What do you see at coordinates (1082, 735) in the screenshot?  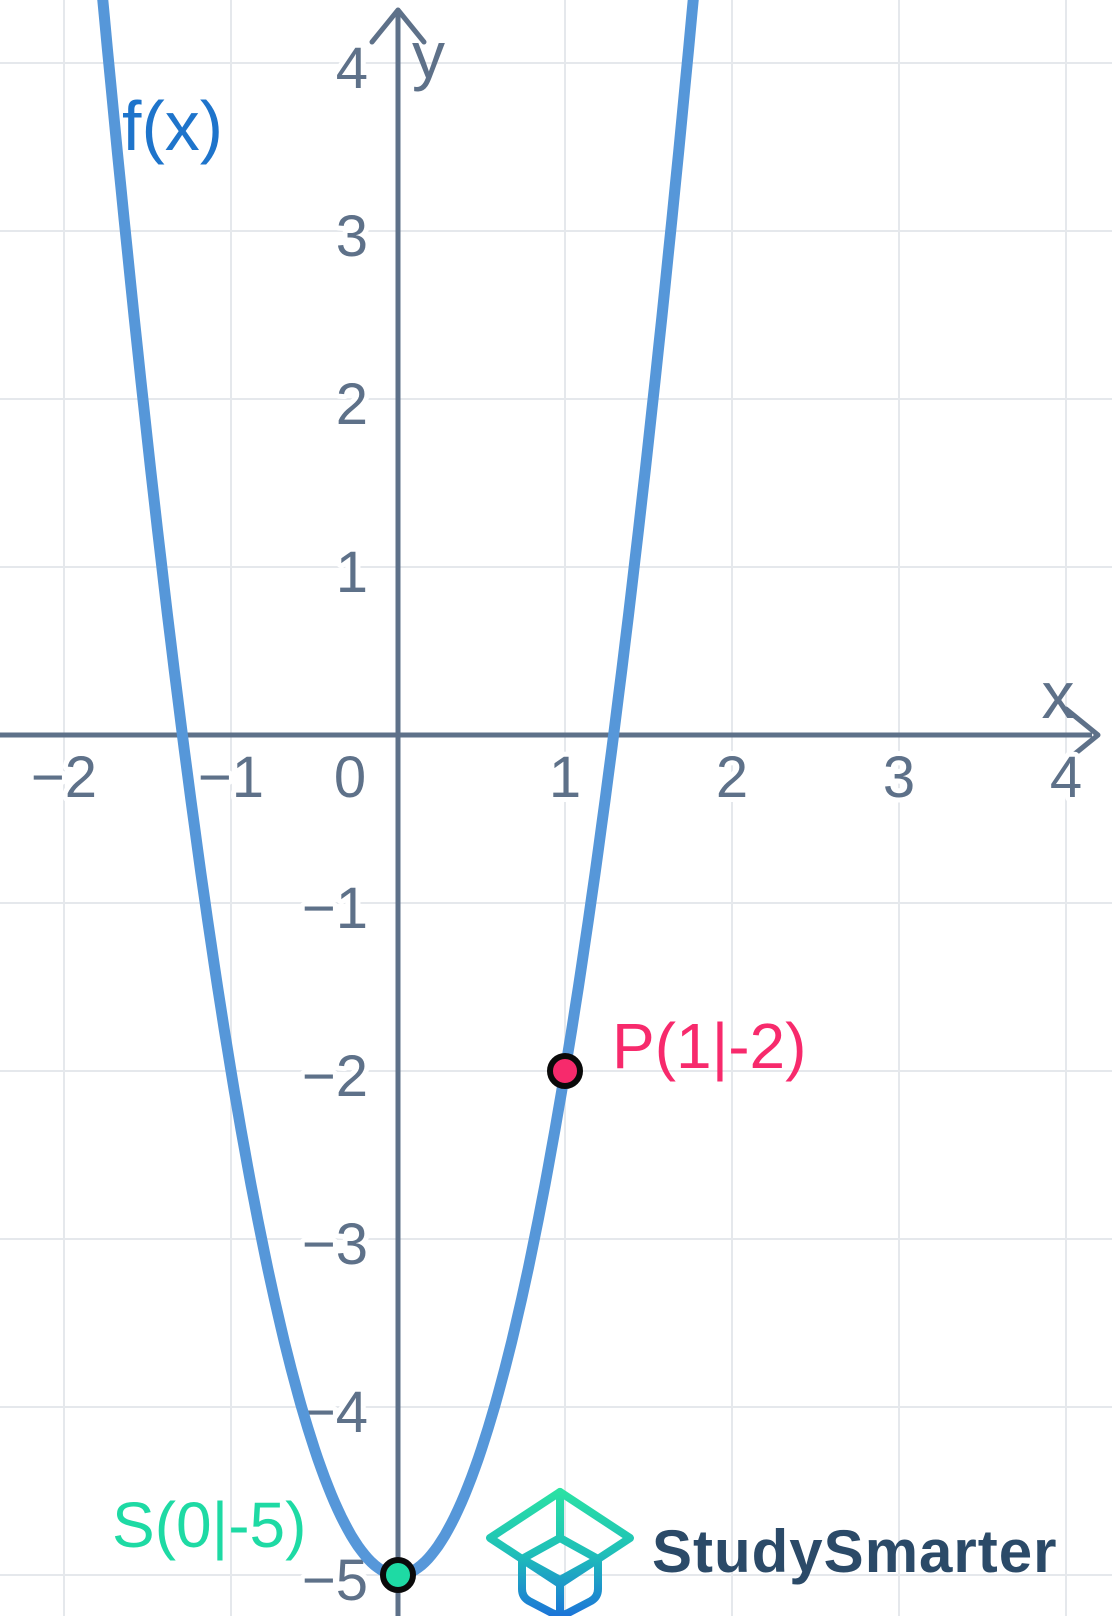 I see `x-axis-arrow` at bounding box center [1082, 735].